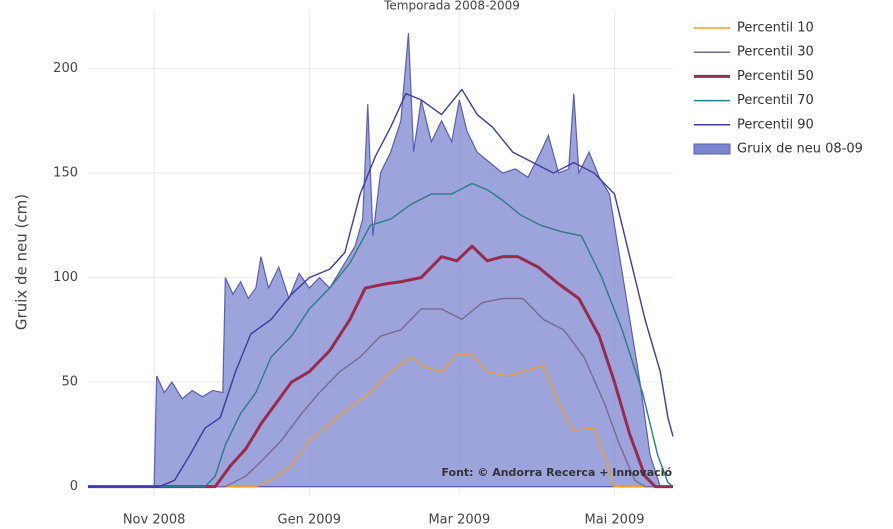 The image size is (893, 529). Describe the element at coordinates (800, 149) in the screenshot. I see `legend-label: Gruix de neu 08-09` at that location.